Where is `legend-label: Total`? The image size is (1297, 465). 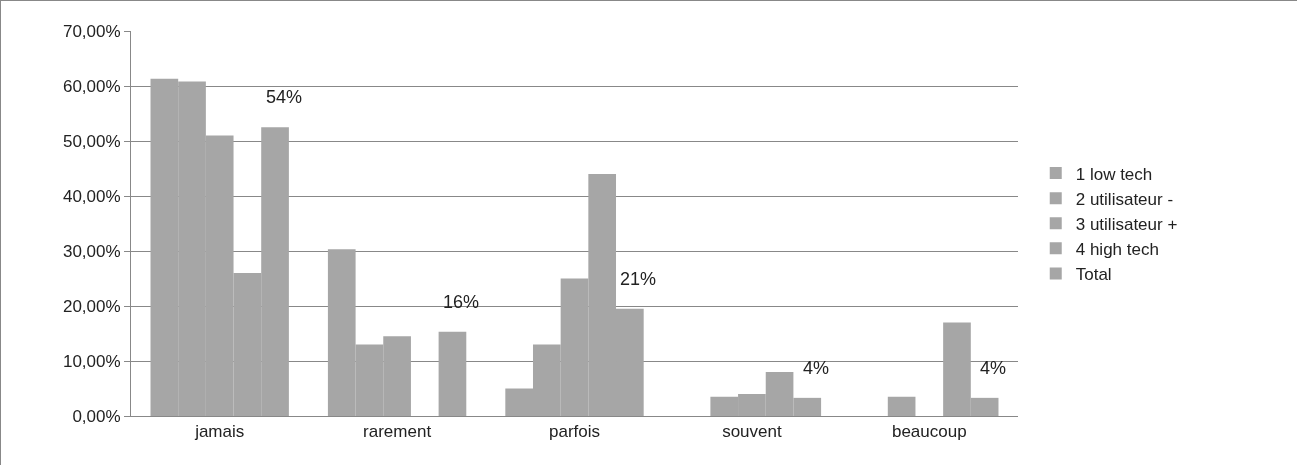 legend-label: Total is located at coordinates (1093, 275).